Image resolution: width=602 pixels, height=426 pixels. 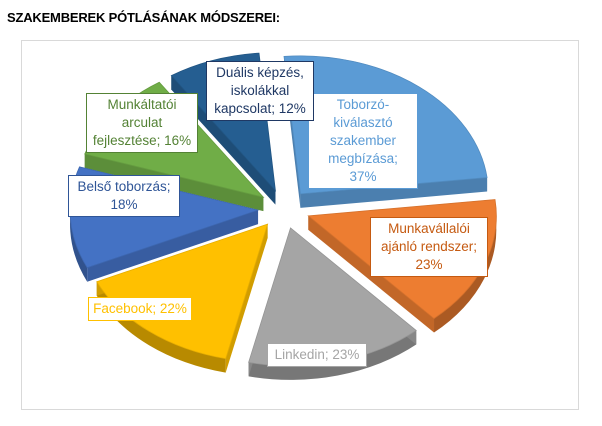 I want to click on pie-slice-top, so click(x=182, y=291).